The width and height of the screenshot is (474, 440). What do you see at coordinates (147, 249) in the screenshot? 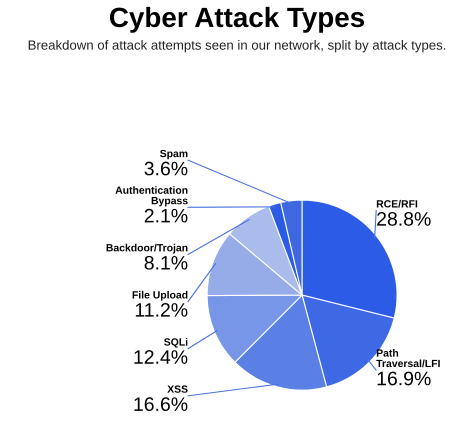
I see `slice-label: Backdoor/Trojan` at bounding box center [147, 249].